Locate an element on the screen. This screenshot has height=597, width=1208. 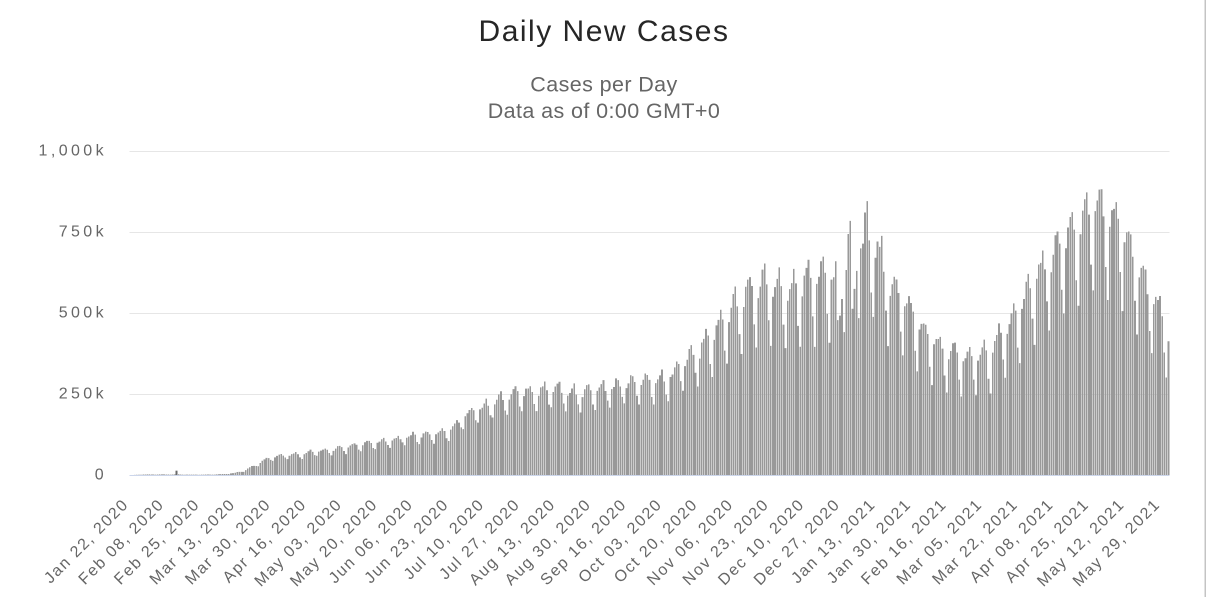
svg-text: 500k is located at coordinates (83, 313).